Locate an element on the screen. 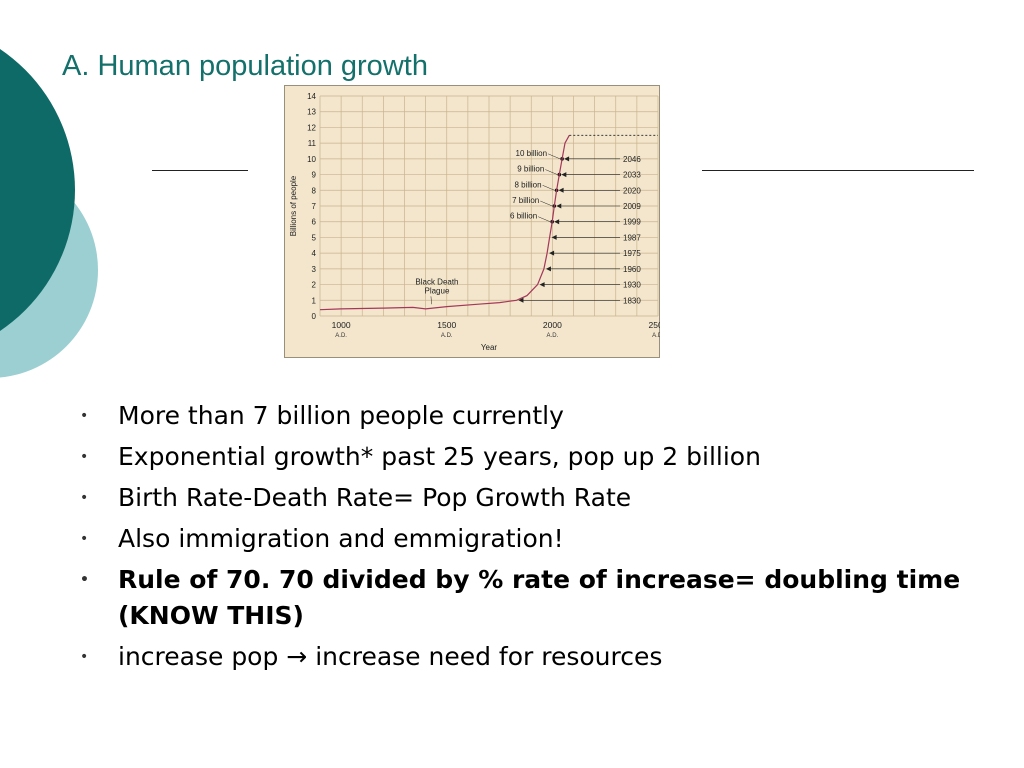  x-tick-label: 1500 is located at coordinates (446, 325).